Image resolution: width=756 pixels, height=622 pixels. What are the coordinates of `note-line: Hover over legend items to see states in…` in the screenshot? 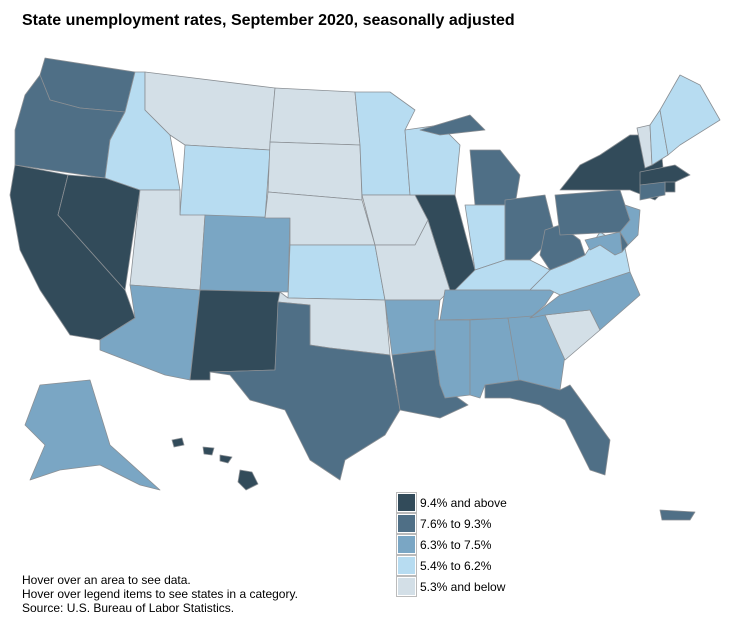 It's located at (160, 594).